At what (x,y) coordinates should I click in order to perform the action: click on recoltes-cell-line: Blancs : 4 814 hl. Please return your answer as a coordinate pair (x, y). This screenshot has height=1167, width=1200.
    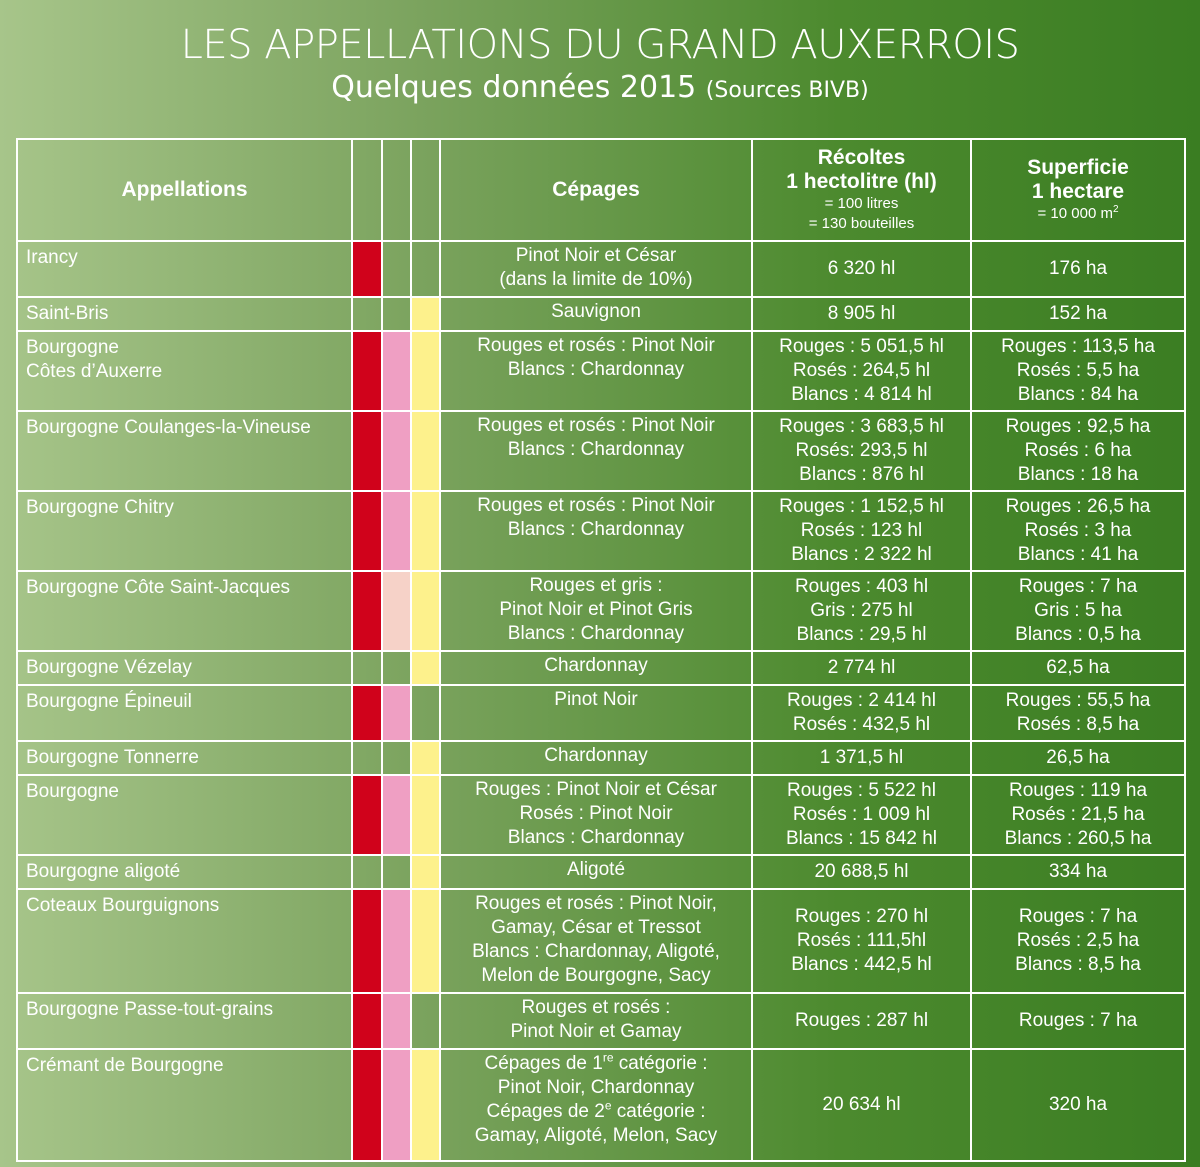
    Looking at the image, I should click on (861, 394).